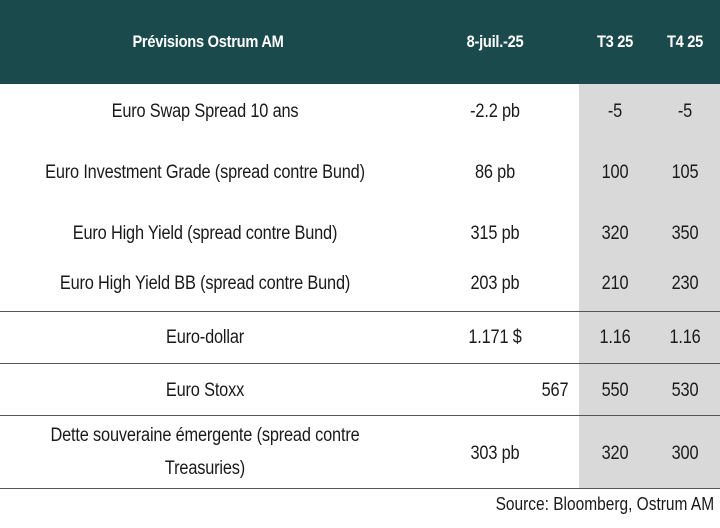 This screenshot has height=528, width=720. What do you see at coordinates (615, 172) in the screenshot?
I see `row-q3: 100` at bounding box center [615, 172].